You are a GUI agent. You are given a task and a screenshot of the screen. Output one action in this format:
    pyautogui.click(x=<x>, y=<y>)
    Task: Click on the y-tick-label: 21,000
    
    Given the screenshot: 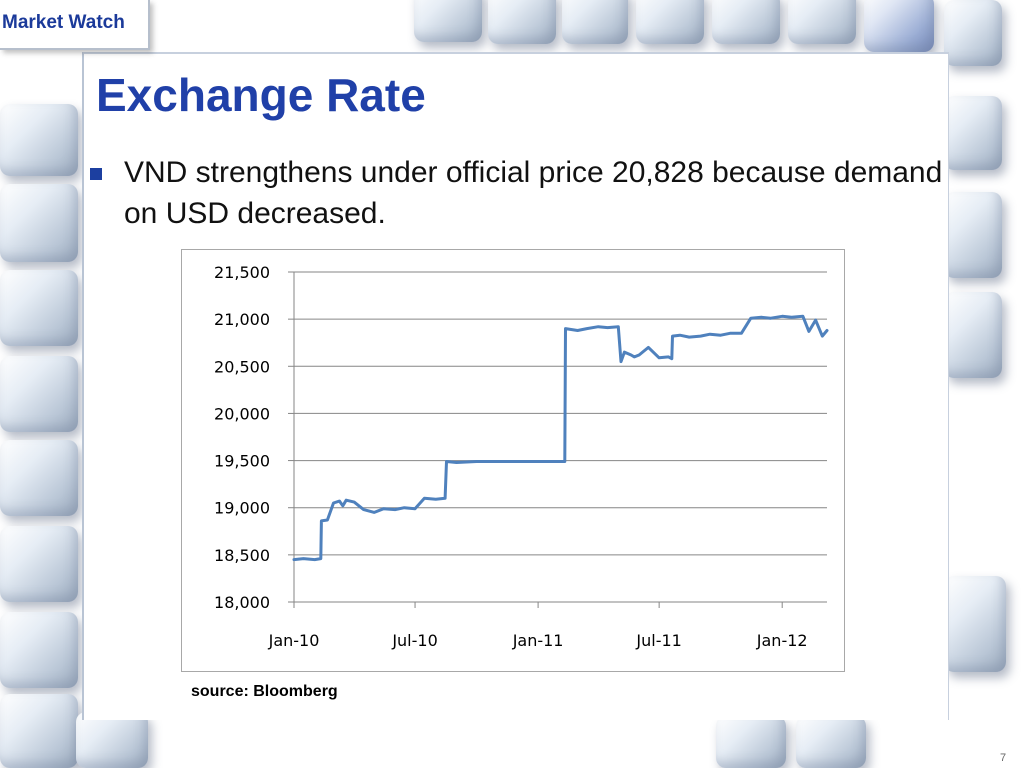 What is the action you would take?
    pyautogui.click(x=242, y=319)
    